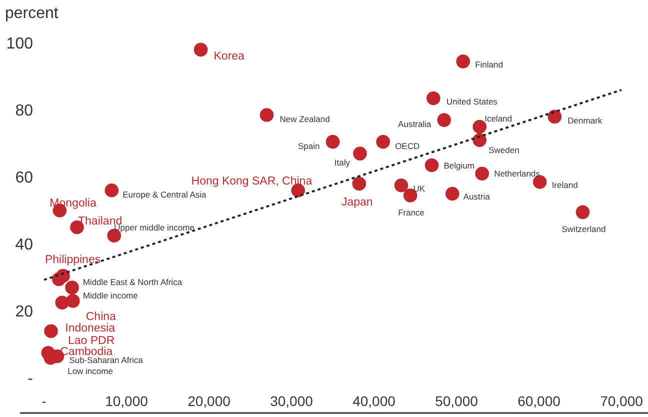 This screenshot has width=648, height=417. Describe the element at coordinates (498, 119) in the screenshot. I see `annotation: Iceland` at that location.